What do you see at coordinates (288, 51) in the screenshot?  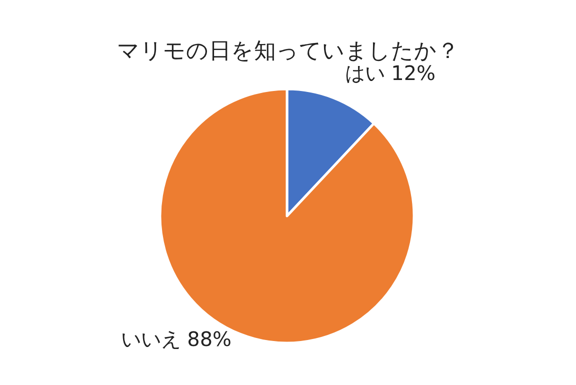 I see `chart-title: マリモの日を知っていましたか？` at bounding box center [288, 51].